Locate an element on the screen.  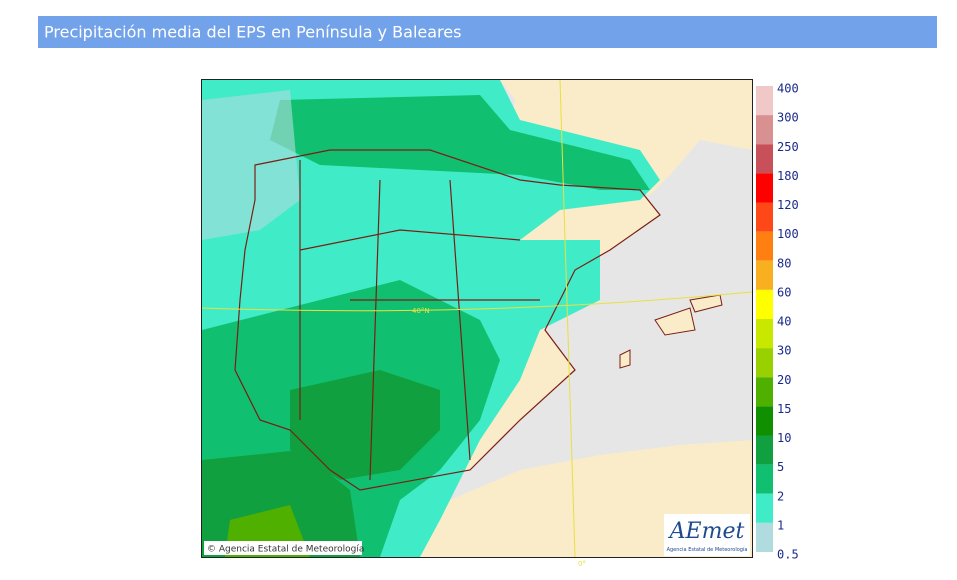
legend-label: 60 is located at coordinates (784, 292).